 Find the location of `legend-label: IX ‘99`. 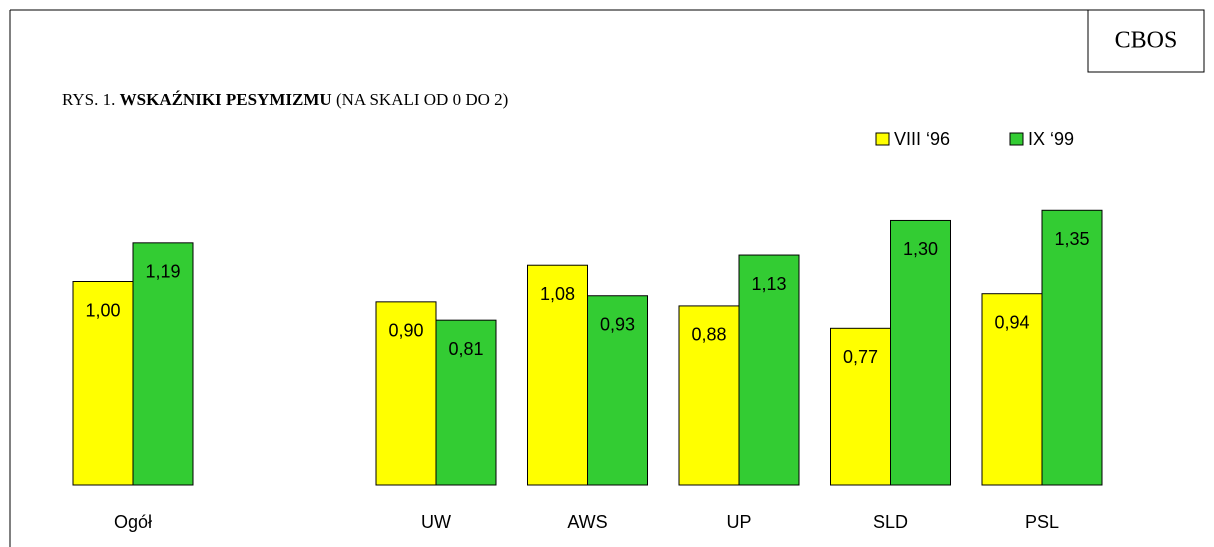

legend-label: IX ‘99 is located at coordinates (1051, 139).